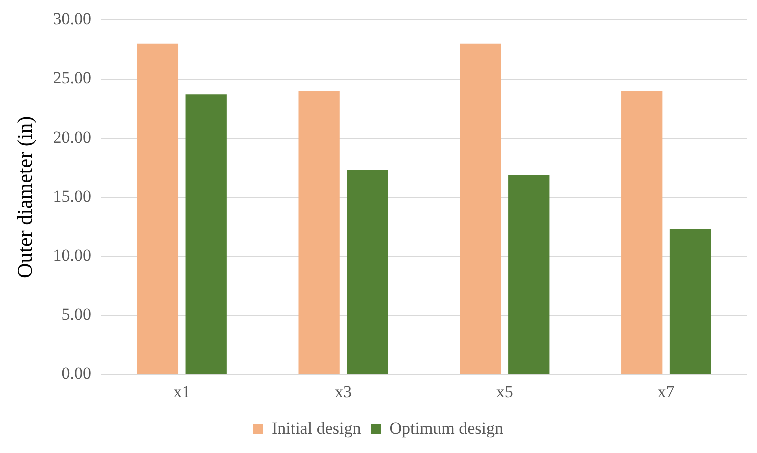 This screenshot has width=757, height=453. Describe the element at coordinates (447, 428) in the screenshot. I see `legend-label: Optimum design` at that location.